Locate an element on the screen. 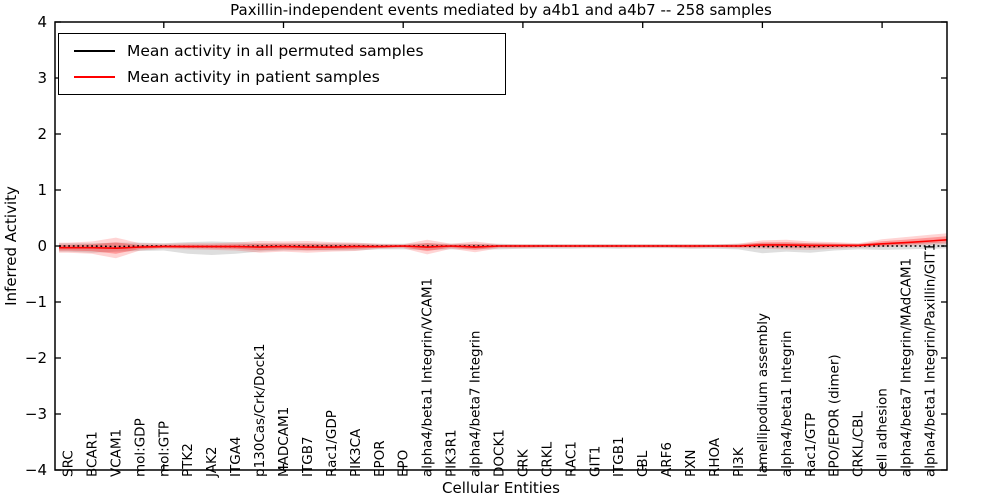 Image resolution: width=1000 pixels, height=500 pixels. x-tick-label: CRKL/CBL is located at coordinates (859, 444).